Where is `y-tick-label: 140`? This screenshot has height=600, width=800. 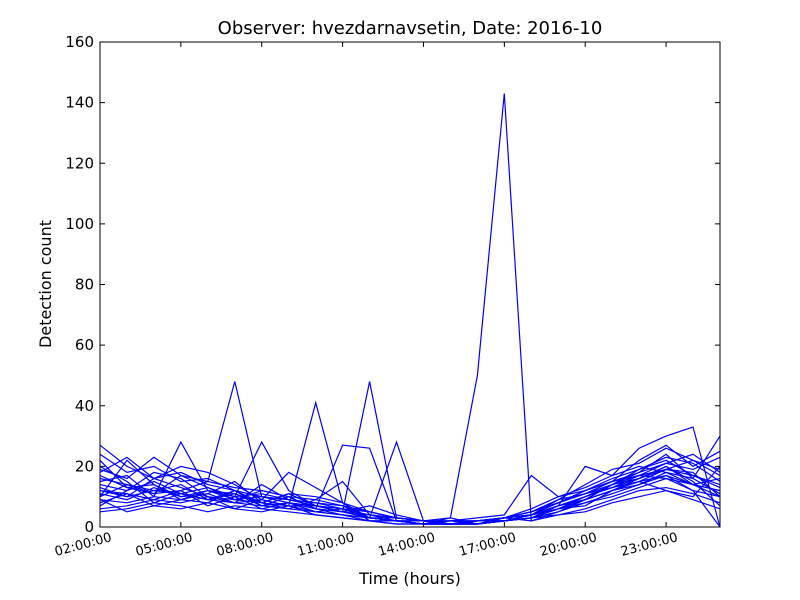
y-tick-label: 140 is located at coordinates (79, 103).